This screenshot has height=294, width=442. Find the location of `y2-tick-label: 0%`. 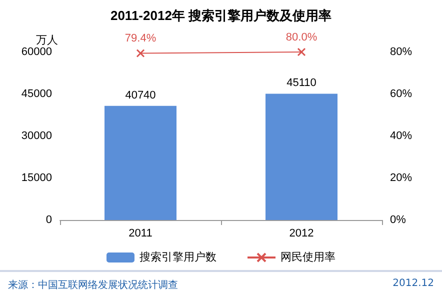

y2-tick-label: 0% is located at coordinates (398, 220).